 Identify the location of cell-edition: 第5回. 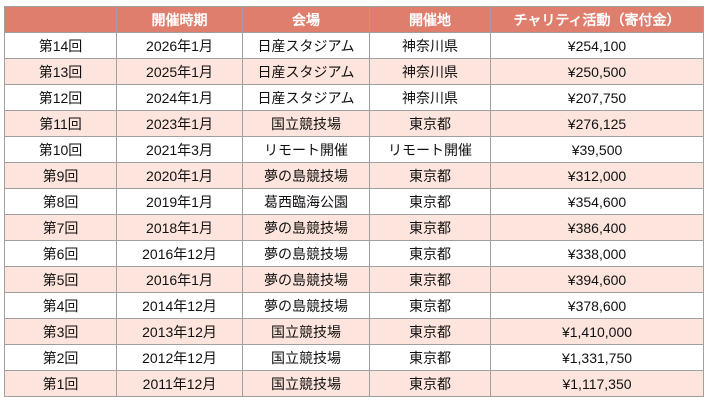
(60, 279).